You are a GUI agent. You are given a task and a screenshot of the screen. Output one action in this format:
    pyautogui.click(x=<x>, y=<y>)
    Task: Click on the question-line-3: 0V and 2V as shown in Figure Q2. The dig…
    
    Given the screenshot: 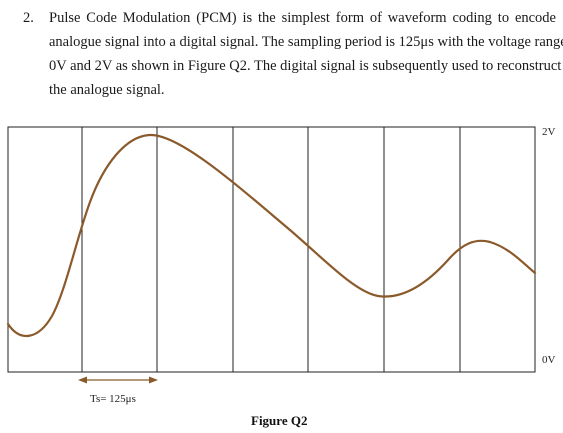 What is the action you would take?
    pyautogui.click(x=305, y=66)
    